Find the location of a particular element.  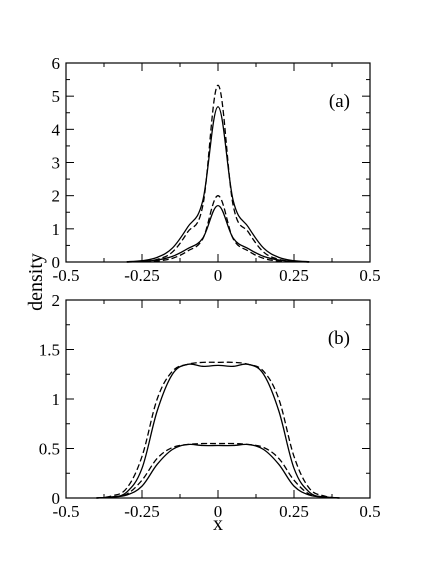

y-tick-label: 1.5 is located at coordinates (49, 350).